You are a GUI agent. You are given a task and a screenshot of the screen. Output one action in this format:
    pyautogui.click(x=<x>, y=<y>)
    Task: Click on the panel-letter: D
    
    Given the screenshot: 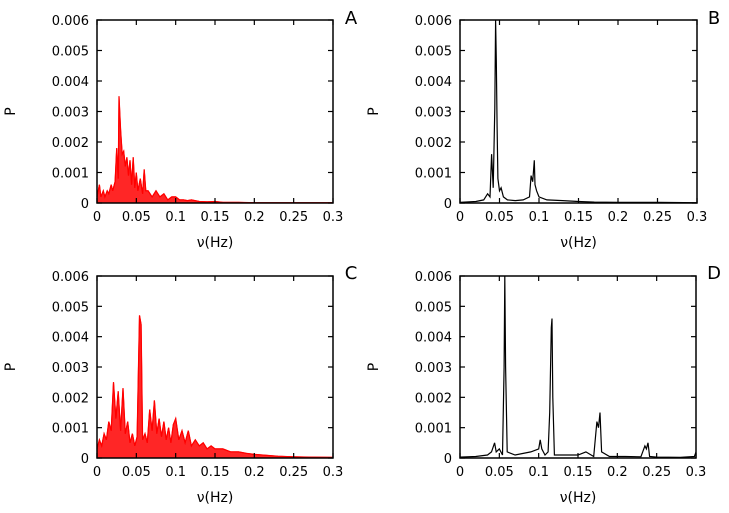 What is the action you would take?
    pyautogui.click(x=714, y=273)
    